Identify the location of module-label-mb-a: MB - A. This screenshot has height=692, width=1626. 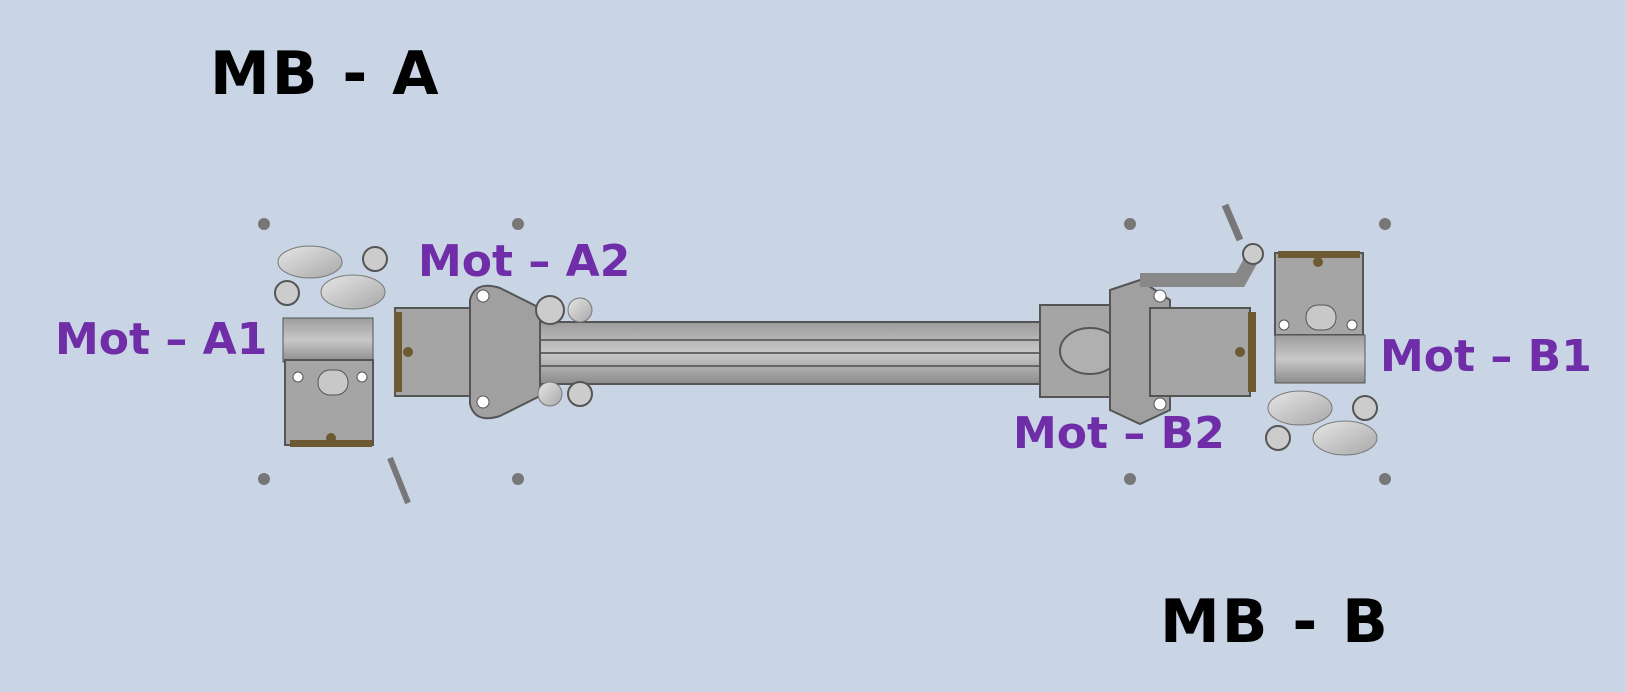
(325, 74).